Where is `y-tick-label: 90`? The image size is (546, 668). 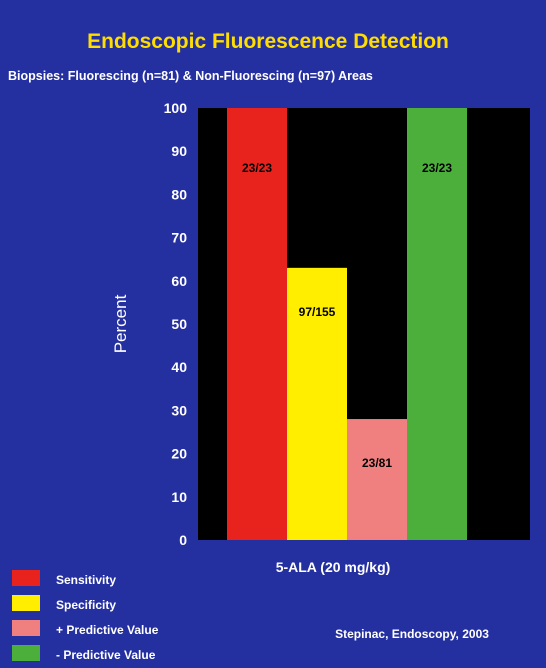
y-tick-label: 90 is located at coordinates (179, 151).